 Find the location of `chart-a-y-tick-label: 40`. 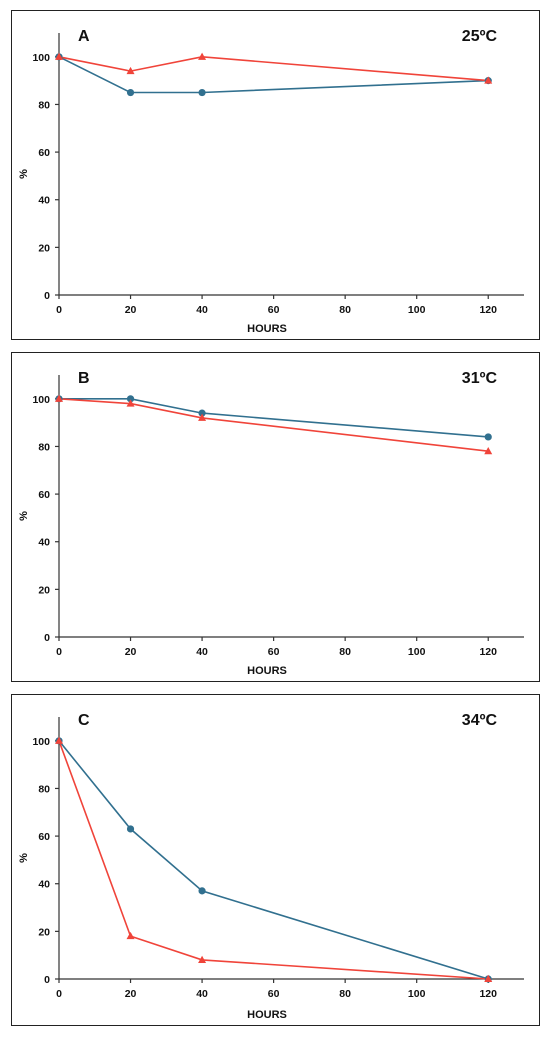

chart-a-y-tick-label: 40 is located at coordinates (44, 201).